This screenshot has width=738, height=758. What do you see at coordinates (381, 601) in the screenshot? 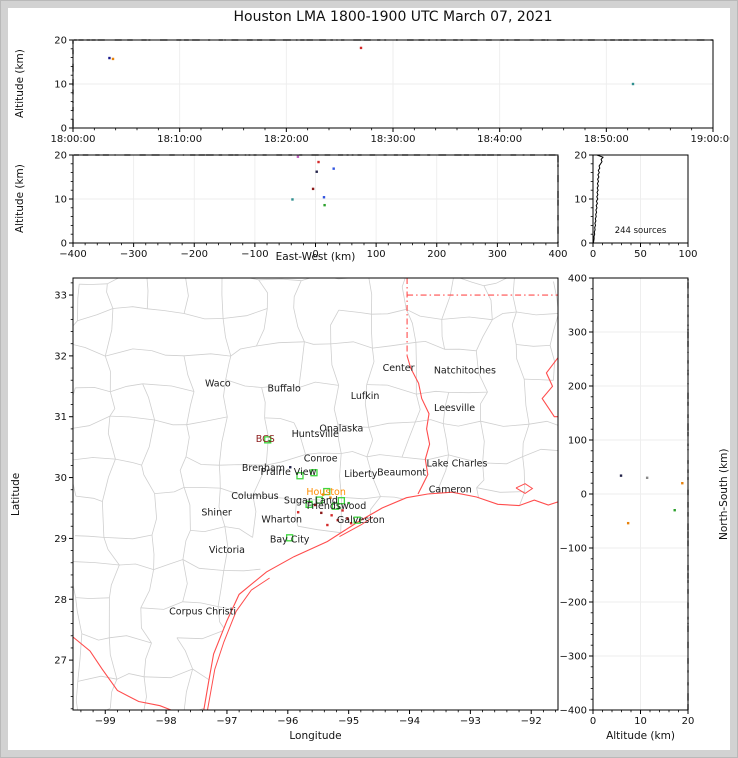
I see `coastline` at bounding box center [381, 601].